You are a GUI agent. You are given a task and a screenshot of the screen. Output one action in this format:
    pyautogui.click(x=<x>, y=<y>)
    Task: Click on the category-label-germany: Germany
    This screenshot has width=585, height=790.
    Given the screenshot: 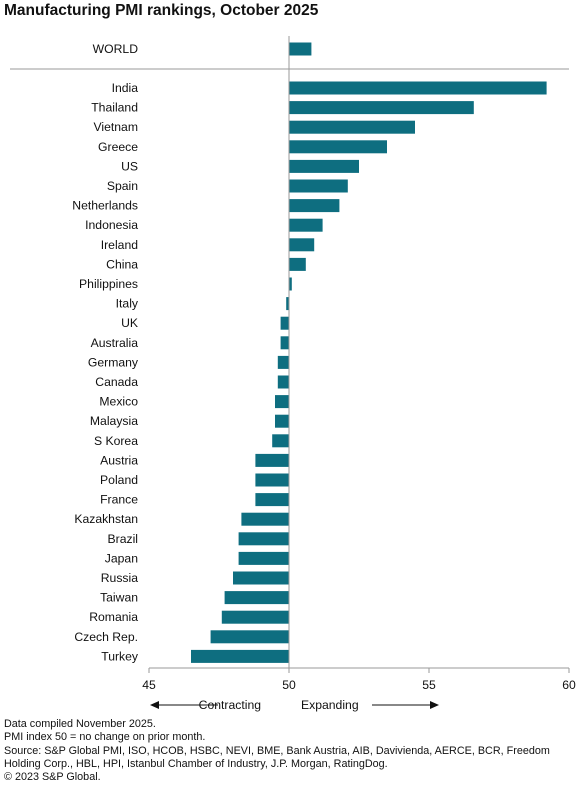 What is the action you would take?
    pyautogui.click(x=113, y=362)
    